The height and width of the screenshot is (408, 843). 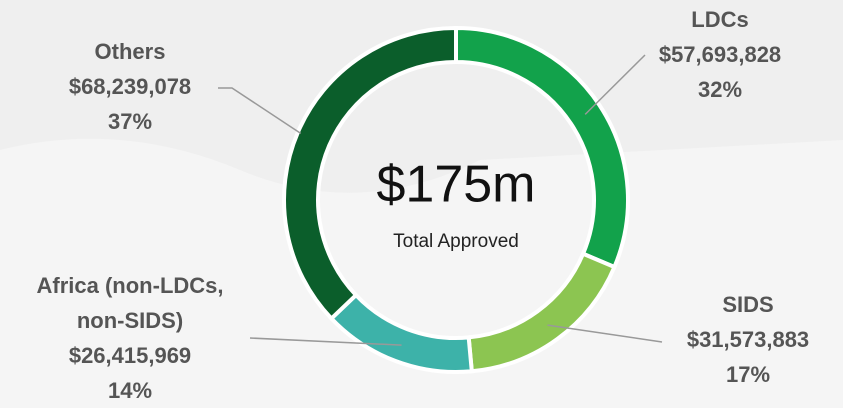 I want to click on center-label: Total Approved, so click(x=456, y=241).